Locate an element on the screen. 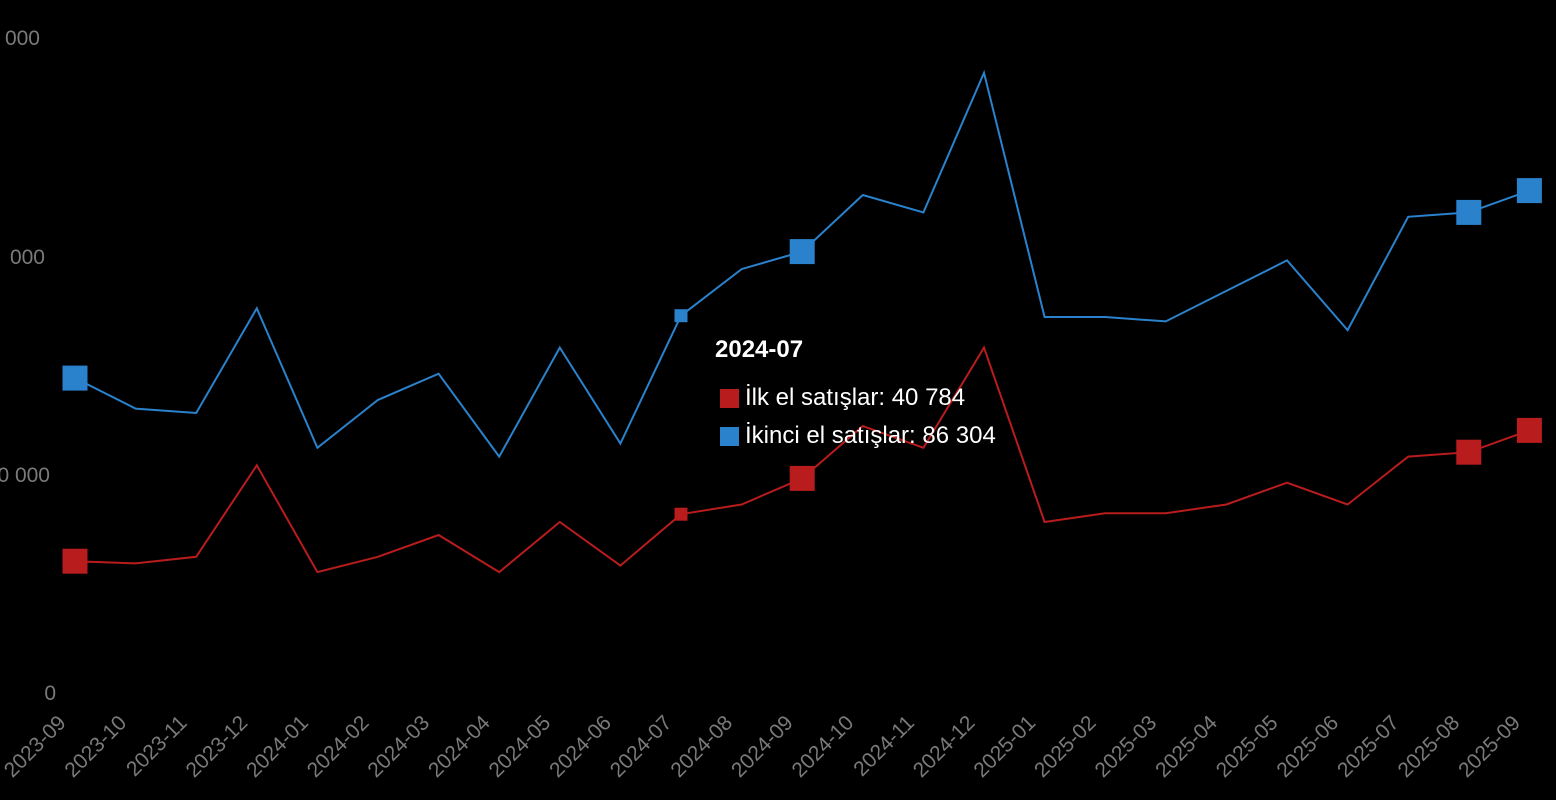 Image resolution: width=1556 pixels, height=800 pixels. legend-swatch-primary is located at coordinates (729, 398).